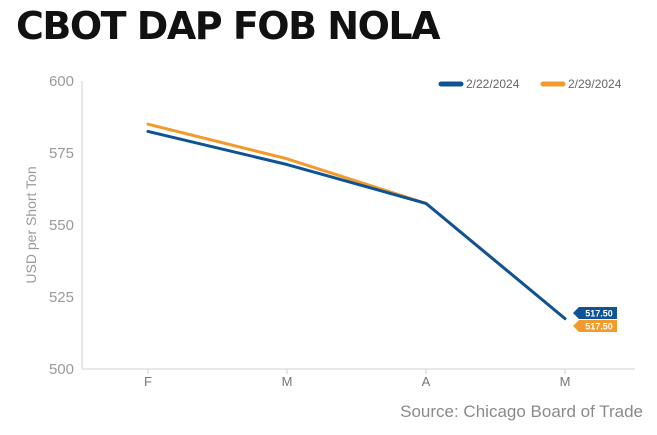 Image resolution: width=657 pixels, height=435 pixels. Describe the element at coordinates (426, 381) in the screenshot. I see `x-tick-label: A` at that location.